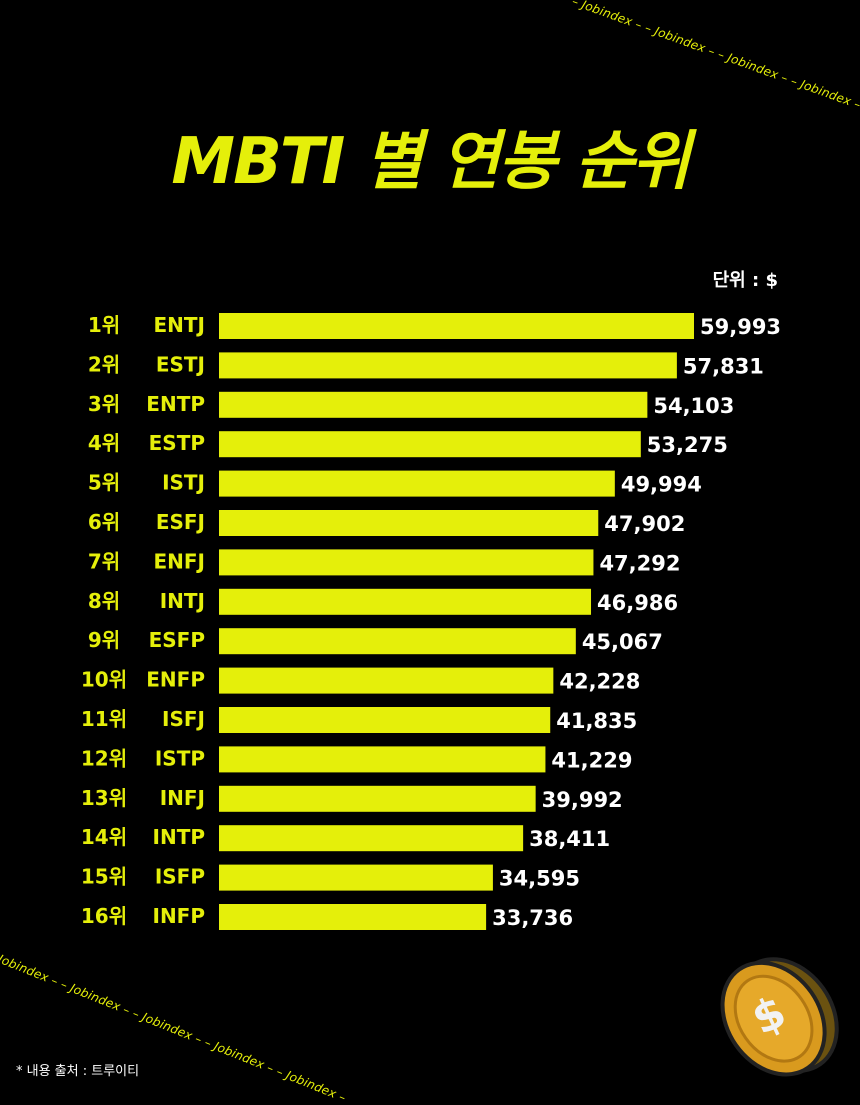 Image resolution: width=860 pixels, height=1105 pixels. What do you see at coordinates (745, 280) in the screenshot?
I see `unit-label: 단위 : $` at bounding box center [745, 280].